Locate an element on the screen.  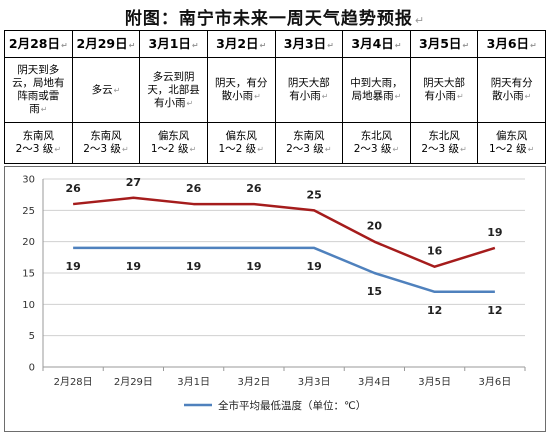
high-data-label: 20 is located at coordinates (375, 226).